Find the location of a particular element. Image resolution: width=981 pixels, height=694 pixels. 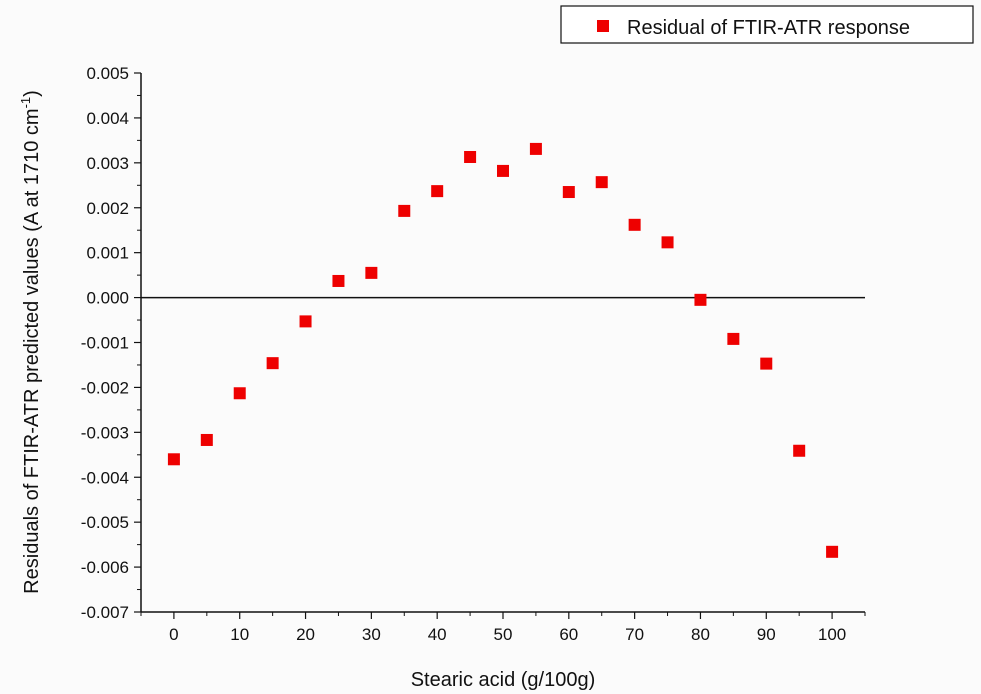

x-tick-label: 100 is located at coordinates (832, 634).